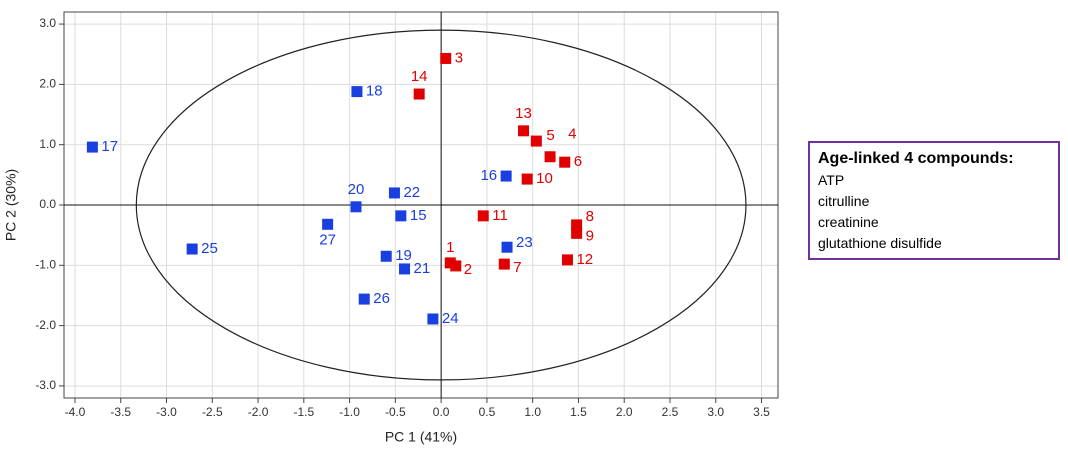 The height and width of the screenshot is (451, 1068). Describe the element at coordinates (468, 269) in the screenshot. I see `point-label: 2` at that location.